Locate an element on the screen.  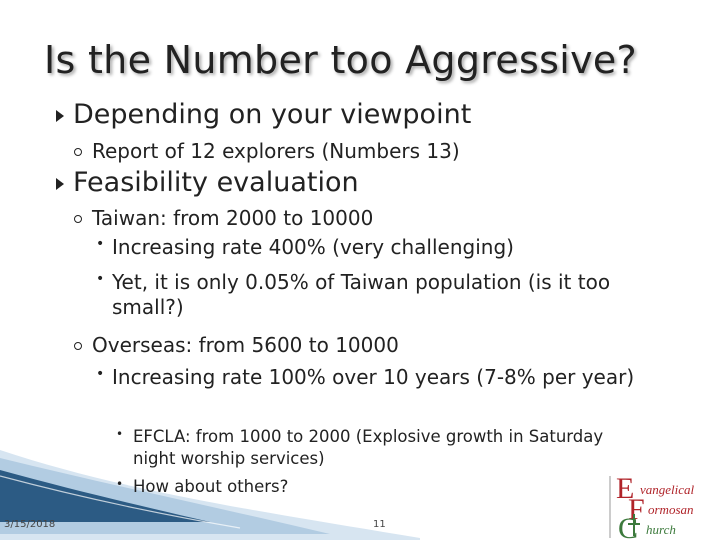
decorative-swoosh is located at coordinates (210, 495).